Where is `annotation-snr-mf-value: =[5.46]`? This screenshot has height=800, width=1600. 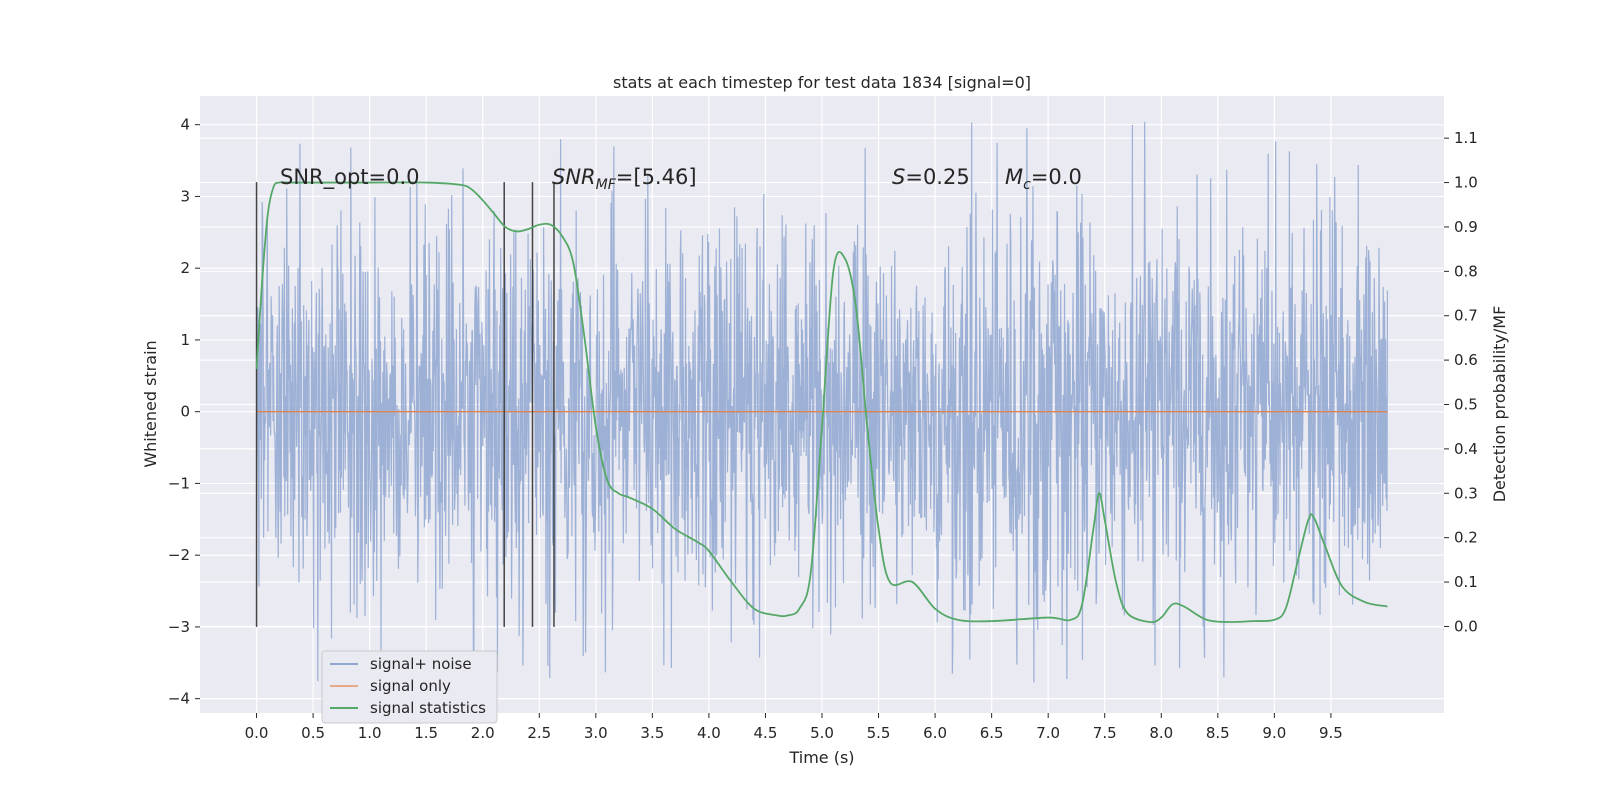
annotation-snr-mf-value: =[5.46] is located at coordinates (656, 177).